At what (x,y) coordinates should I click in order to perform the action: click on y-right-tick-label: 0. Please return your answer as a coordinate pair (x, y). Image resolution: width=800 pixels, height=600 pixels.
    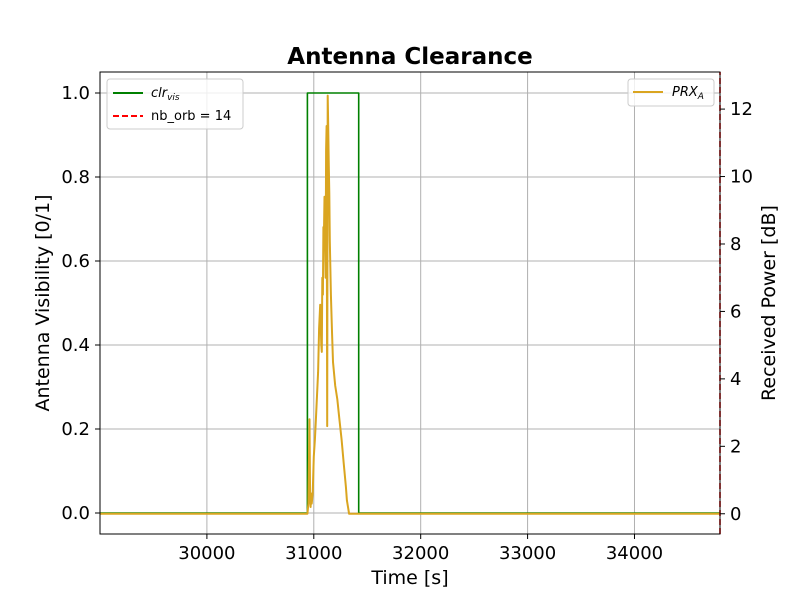
    Looking at the image, I should click on (735, 514).